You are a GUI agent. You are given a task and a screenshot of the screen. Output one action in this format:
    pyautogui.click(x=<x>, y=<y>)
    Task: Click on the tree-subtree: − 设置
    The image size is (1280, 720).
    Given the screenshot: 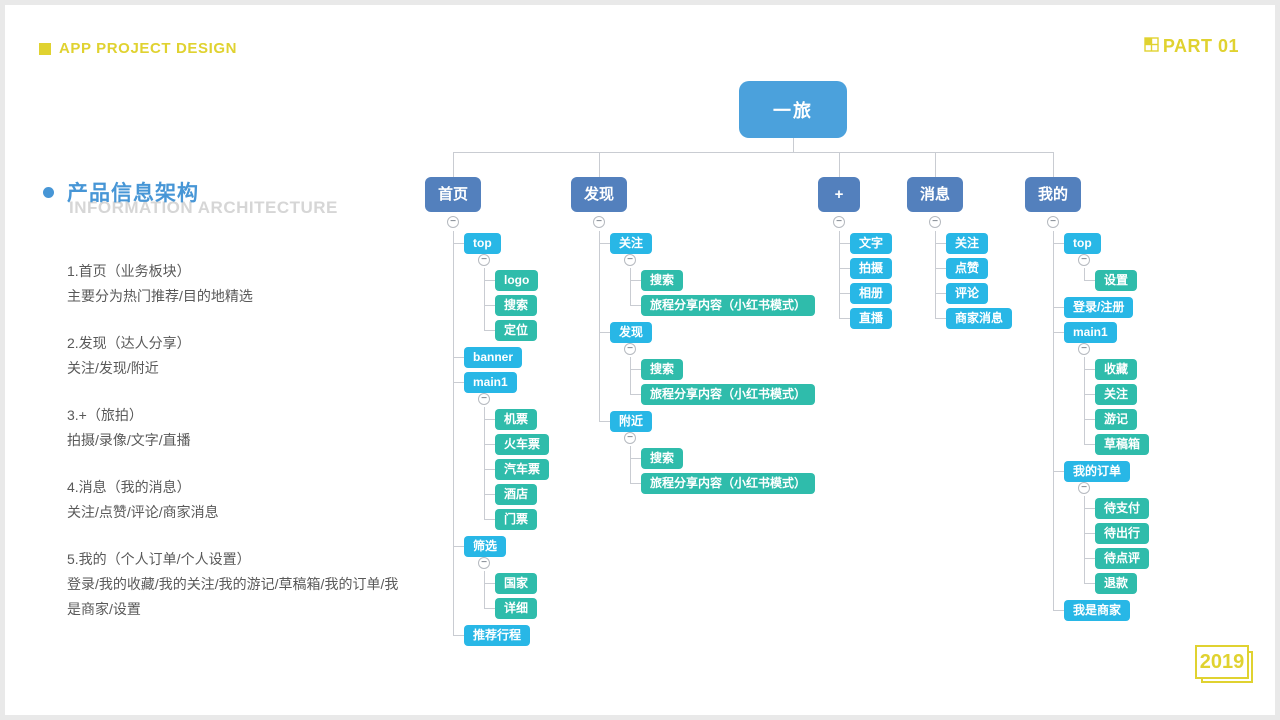 What is the action you would take?
    pyautogui.click(x=1113, y=273)
    